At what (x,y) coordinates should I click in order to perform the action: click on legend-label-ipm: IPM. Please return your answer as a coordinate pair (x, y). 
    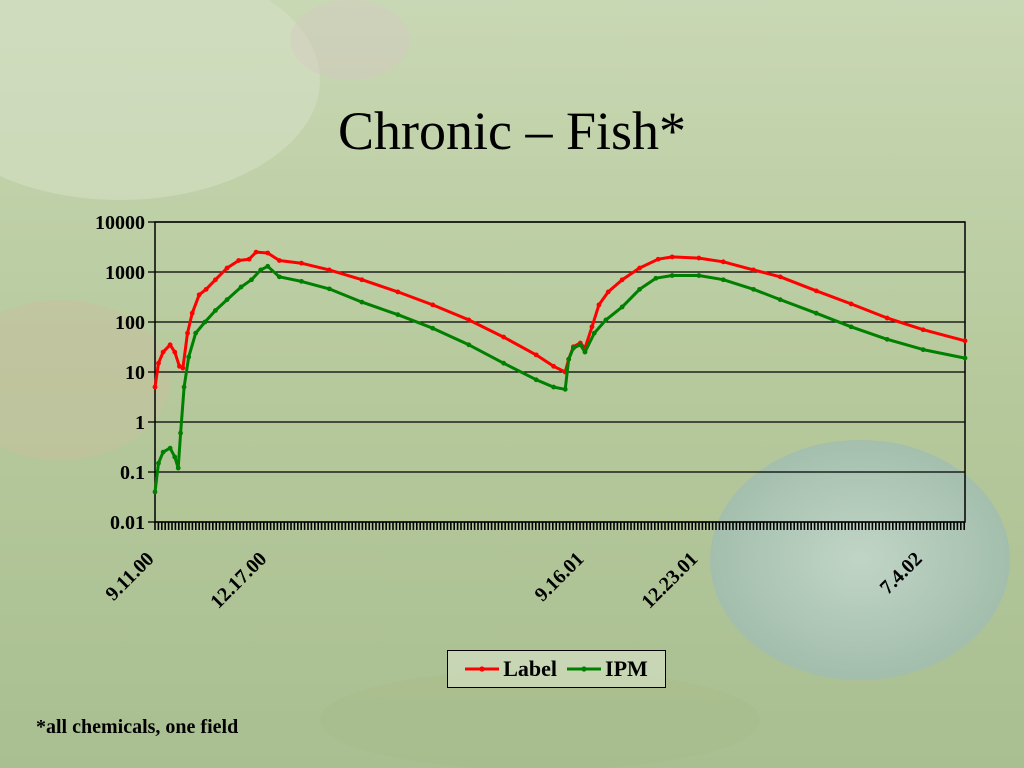
    Looking at the image, I should click on (626, 668).